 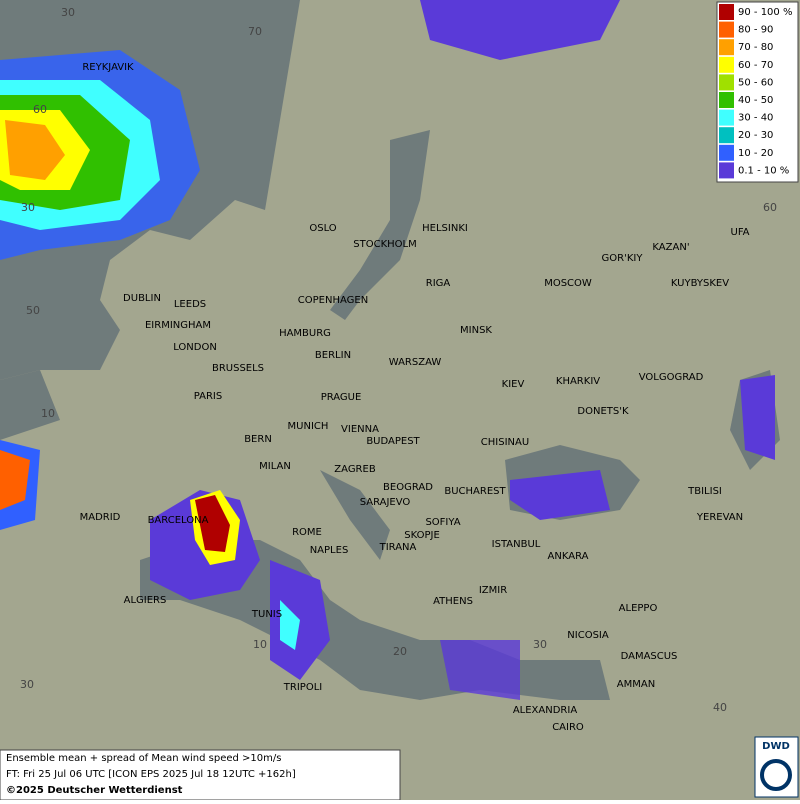 What do you see at coordinates (178, 325) in the screenshot?
I see `city-label: EIRMINGHAM` at bounding box center [178, 325].